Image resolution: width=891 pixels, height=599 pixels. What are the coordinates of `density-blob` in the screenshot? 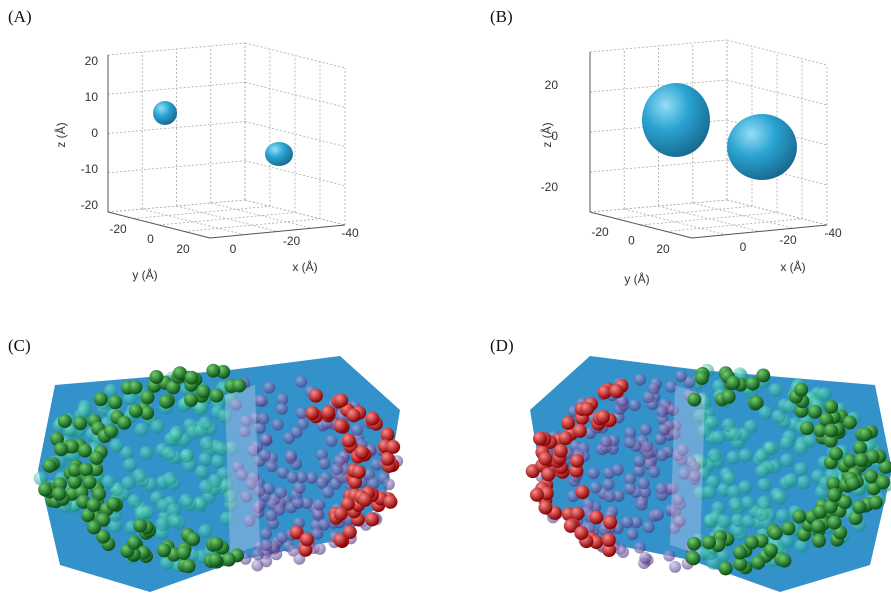 It's located at (762, 147).